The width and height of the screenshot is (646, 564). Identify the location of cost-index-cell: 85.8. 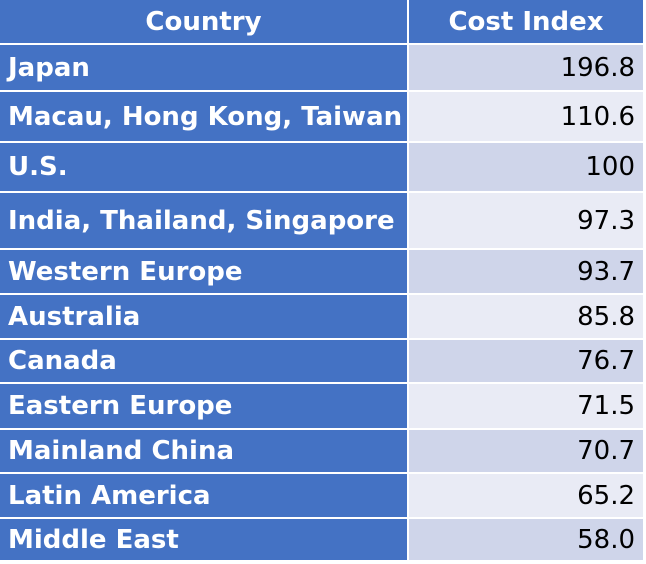
(526, 316).